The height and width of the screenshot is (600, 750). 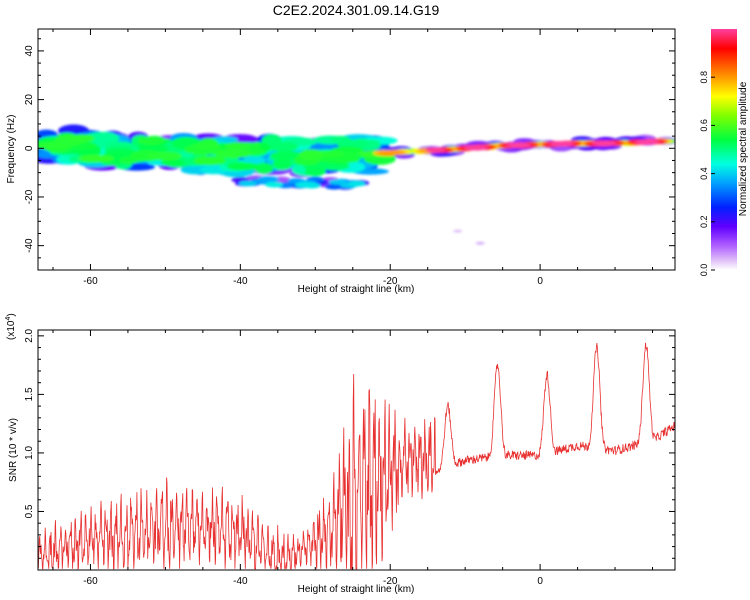 What do you see at coordinates (29, 394) in the screenshot?
I see `snr-y-tick-label: 1.5` at bounding box center [29, 394].